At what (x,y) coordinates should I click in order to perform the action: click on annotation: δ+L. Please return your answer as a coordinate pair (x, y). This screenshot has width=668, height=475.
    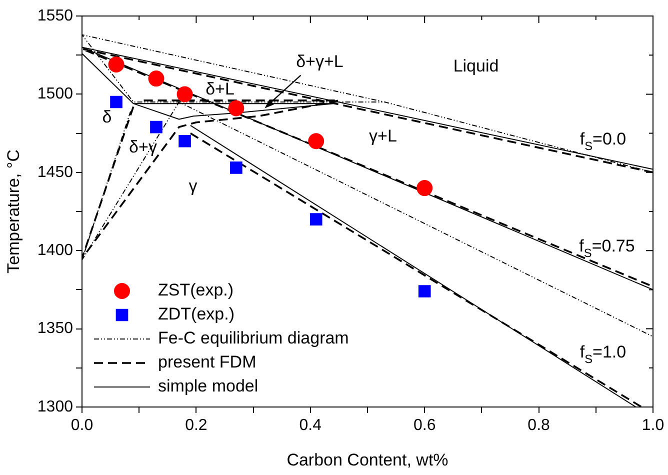
    Looking at the image, I should click on (220, 89).